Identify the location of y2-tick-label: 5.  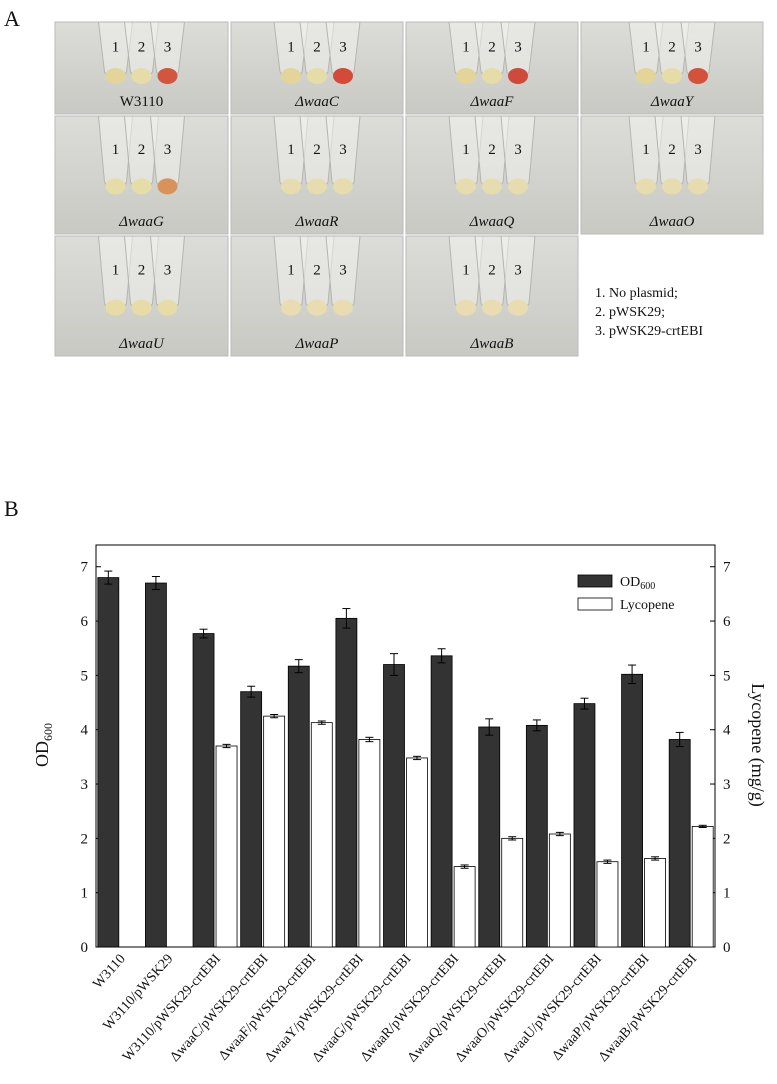
(727, 676).